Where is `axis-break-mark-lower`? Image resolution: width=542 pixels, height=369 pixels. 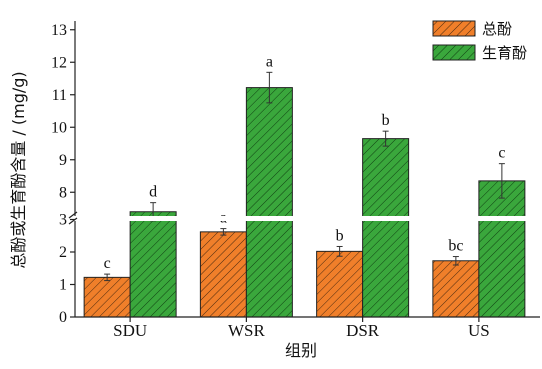
axis-break-mark-lower is located at coordinates (73, 221).